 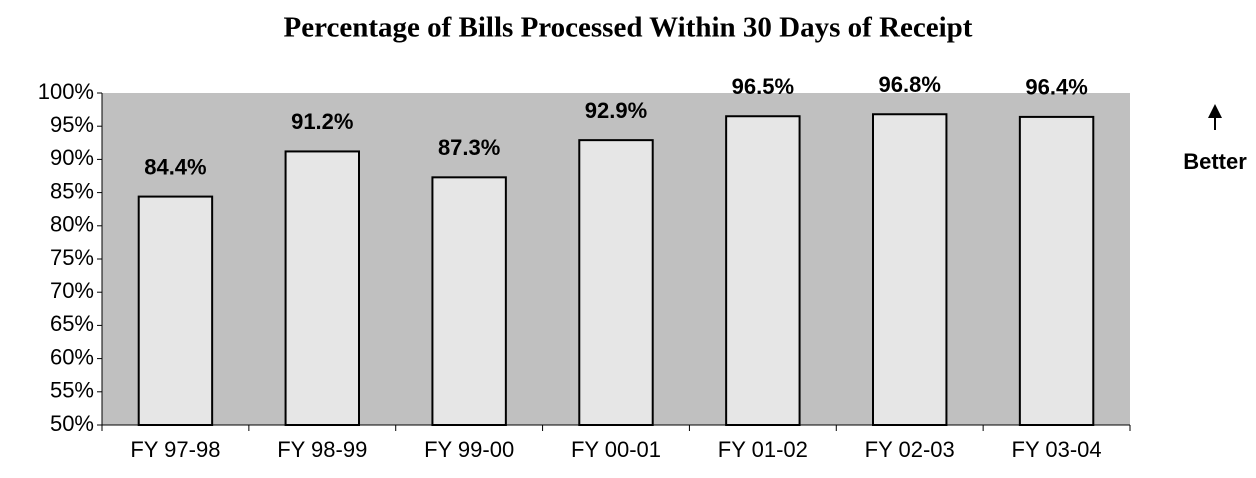 I want to click on y-tick-label: 90%, so click(x=72, y=157).